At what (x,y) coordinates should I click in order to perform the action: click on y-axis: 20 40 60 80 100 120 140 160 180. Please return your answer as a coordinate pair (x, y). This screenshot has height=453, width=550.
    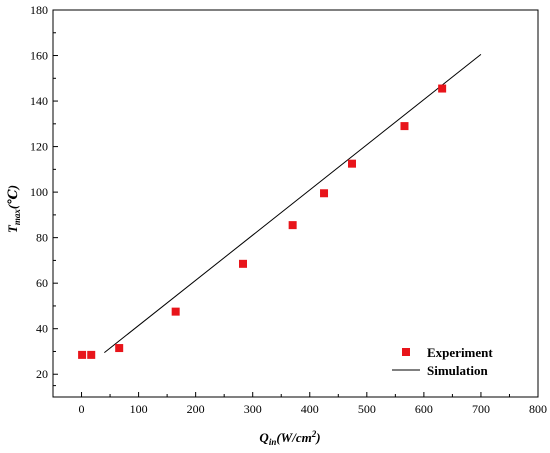
    Looking at the image, I should click on (44, 195).